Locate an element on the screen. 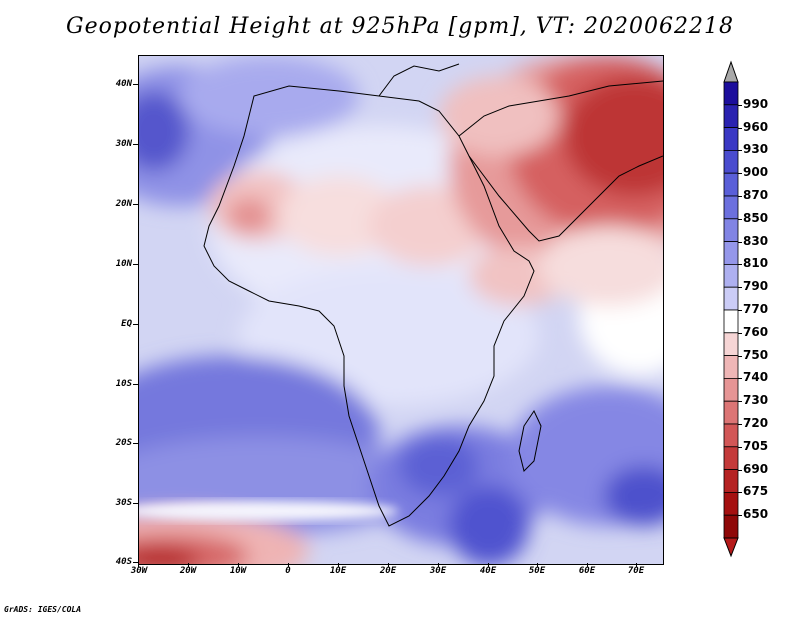  colorbar-label: 705 is located at coordinates (756, 445).